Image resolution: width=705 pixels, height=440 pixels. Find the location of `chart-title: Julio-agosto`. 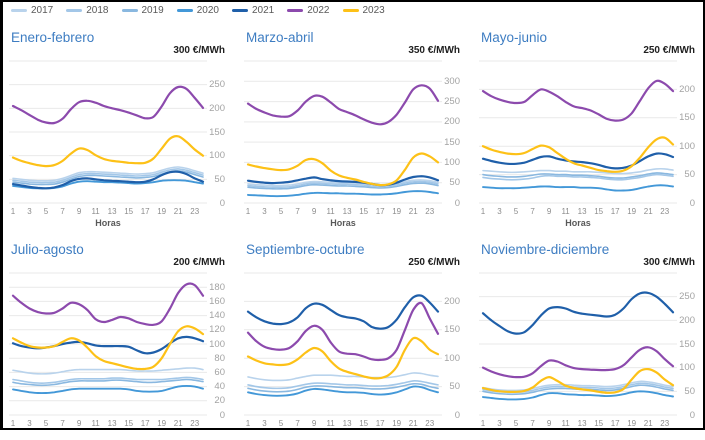

chart-title: Julio-agosto is located at coordinates (47, 249).